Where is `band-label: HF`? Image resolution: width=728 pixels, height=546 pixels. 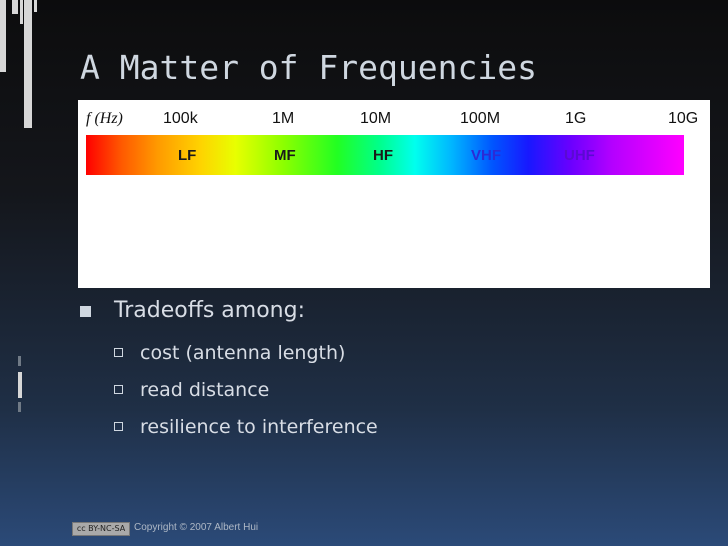
band-label: HF is located at coordinates (383, 155).